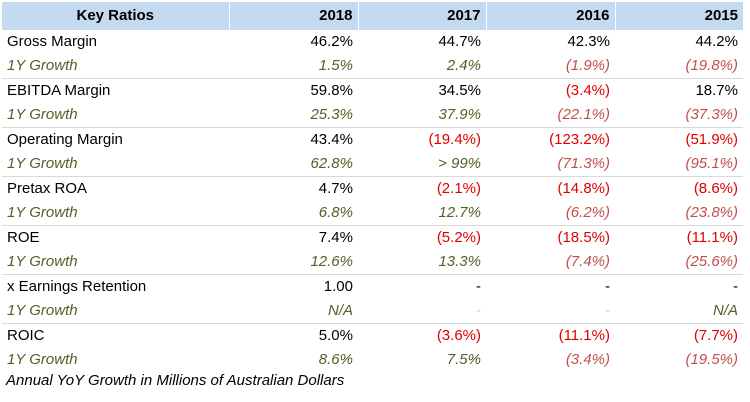 The width and height of the screenshot is (750, 402). Describe the element at coordinates (679, 115) in the screenshot. I see `growth-value: (37.3%)` at that location.